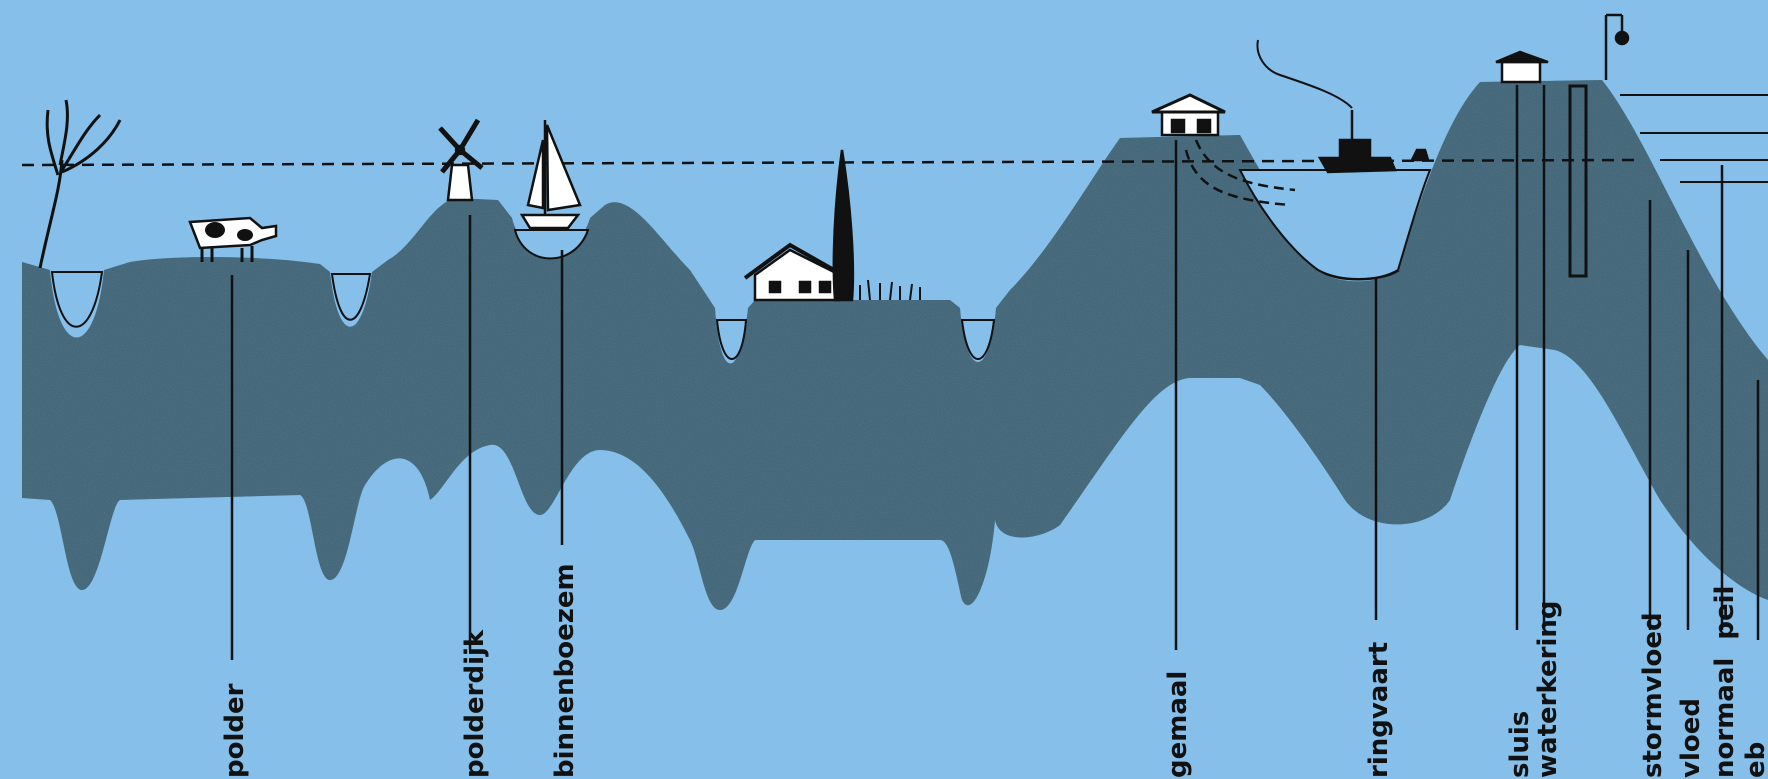  What do you see at coordinates (461, 160) in the screenshot?
I see `windmill-icon` at bounding box center [461, 160].